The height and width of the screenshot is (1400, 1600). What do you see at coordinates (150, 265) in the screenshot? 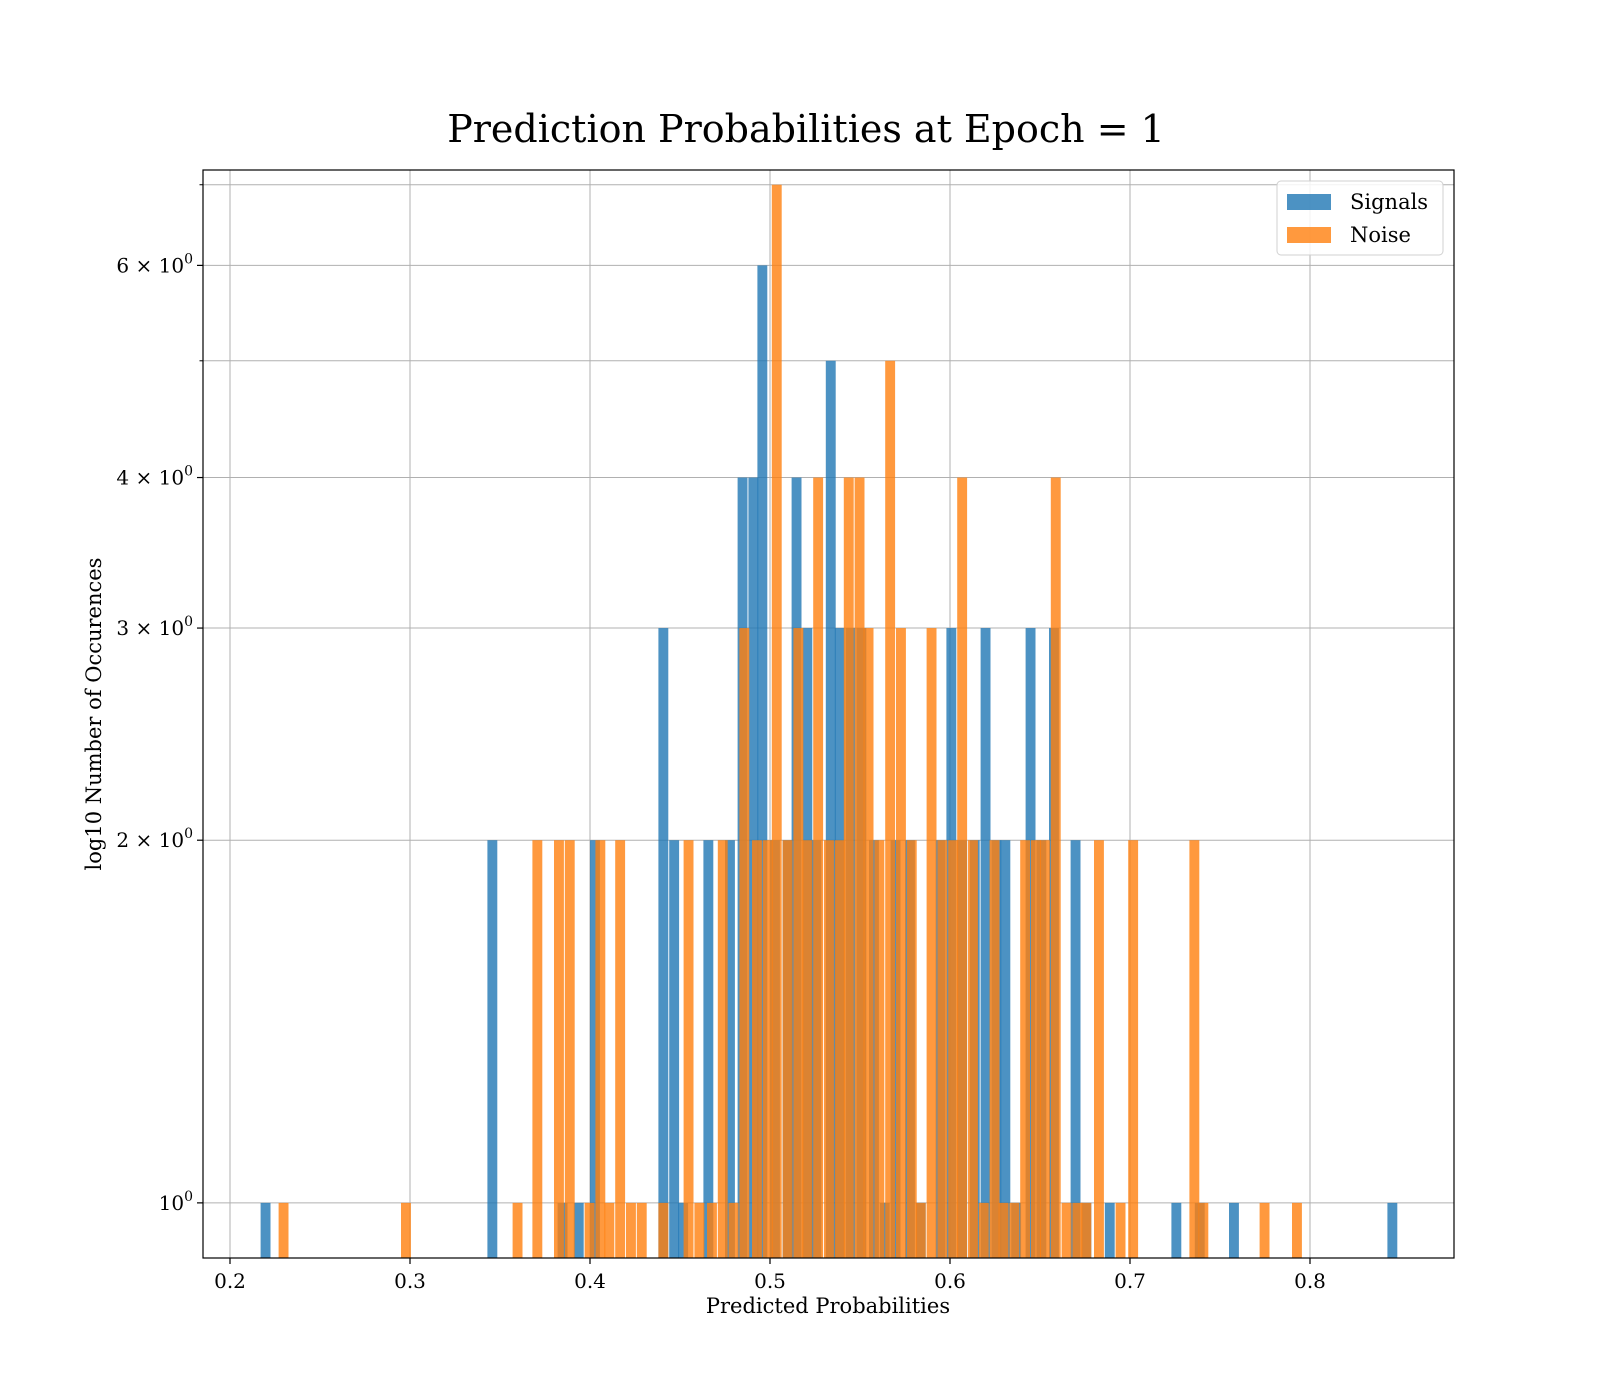
I see `y-tick-base: 6 × 10` at bounding box center [150, 265].